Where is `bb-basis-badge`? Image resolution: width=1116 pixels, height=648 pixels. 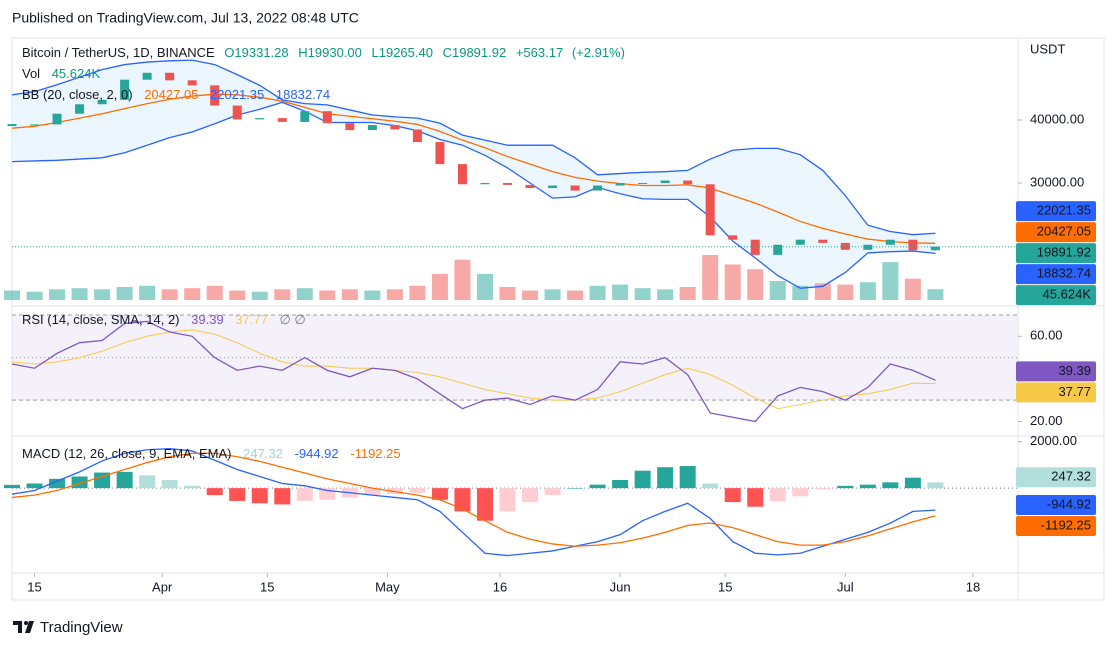
bb-basis-badge is located at coordinates (1056, 232).